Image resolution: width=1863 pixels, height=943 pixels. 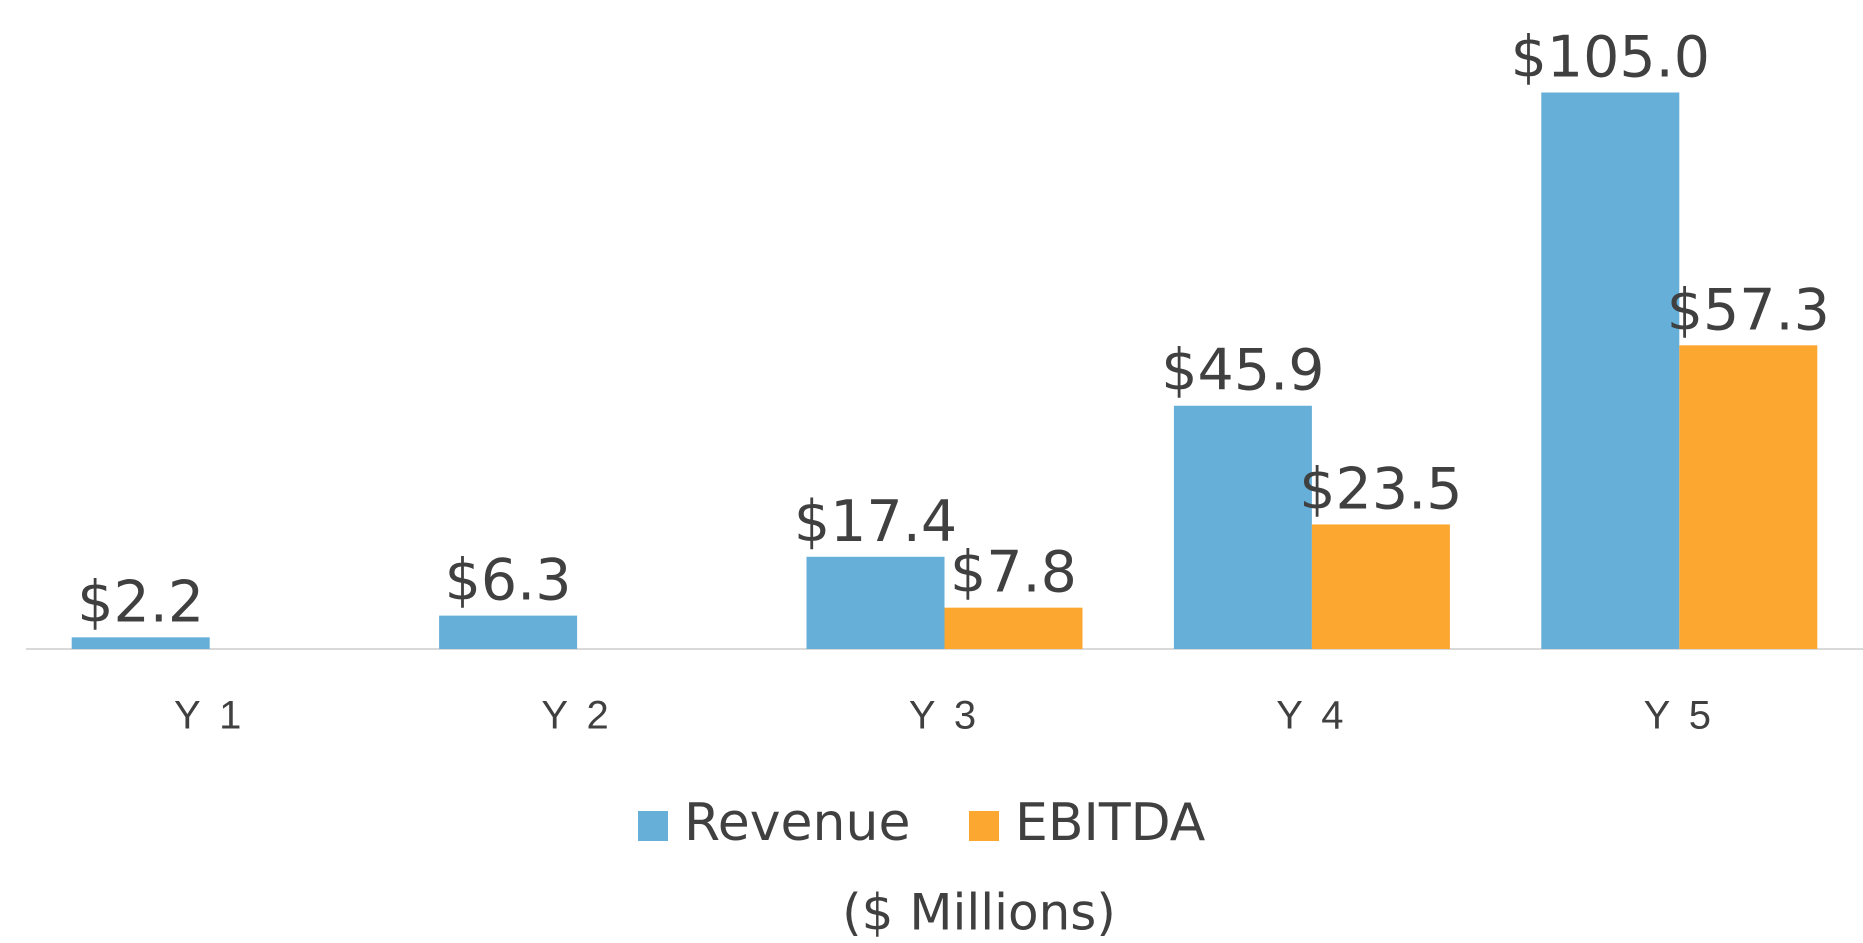 What do you see at coordinates (508, 581) in the screenshot?
I see `data-label: $6.3` at bounding box center [508, 581].